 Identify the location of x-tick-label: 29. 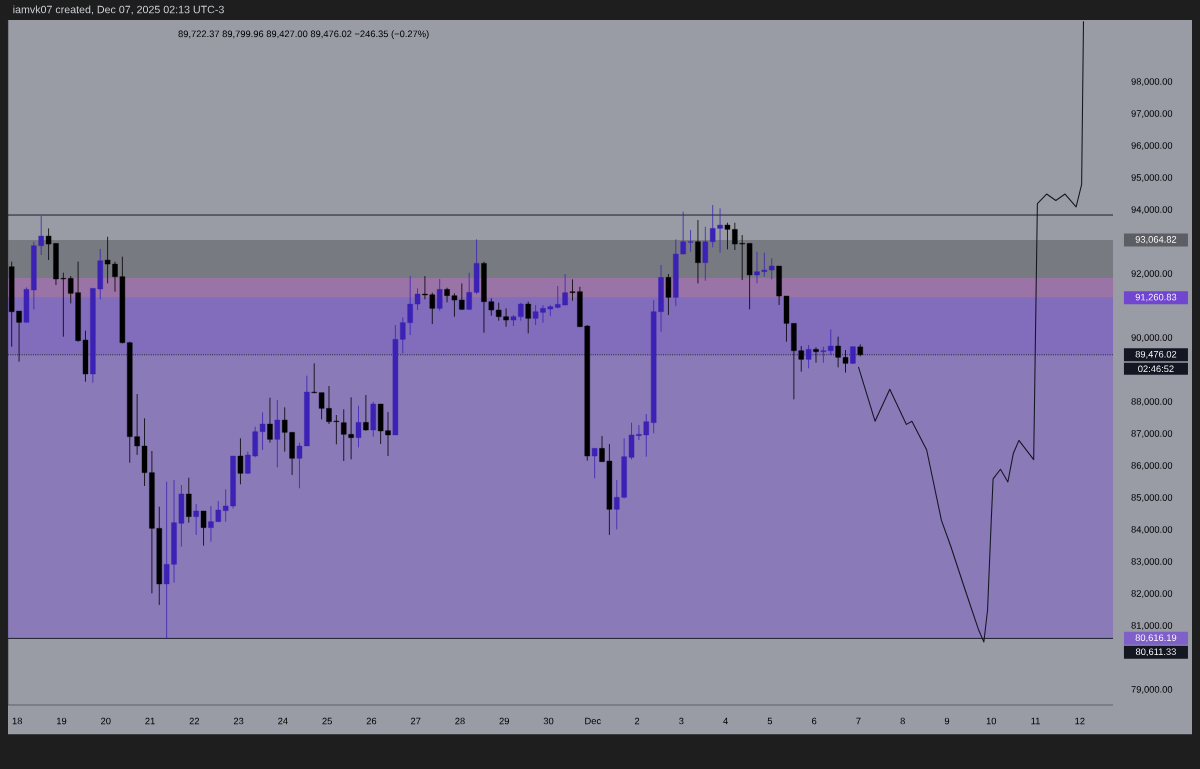
(504, 721).